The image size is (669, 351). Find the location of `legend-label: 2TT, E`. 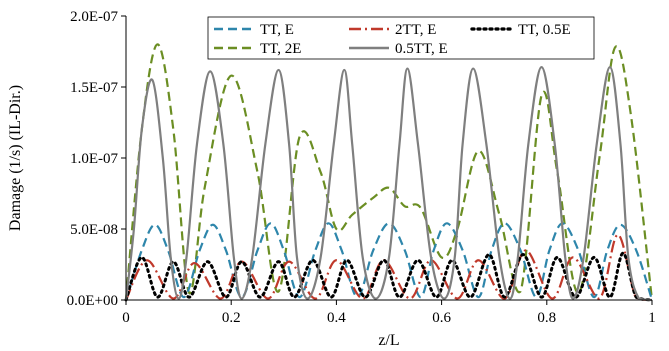

legend-label: 2TT, E is located at coordinates (415, 30).